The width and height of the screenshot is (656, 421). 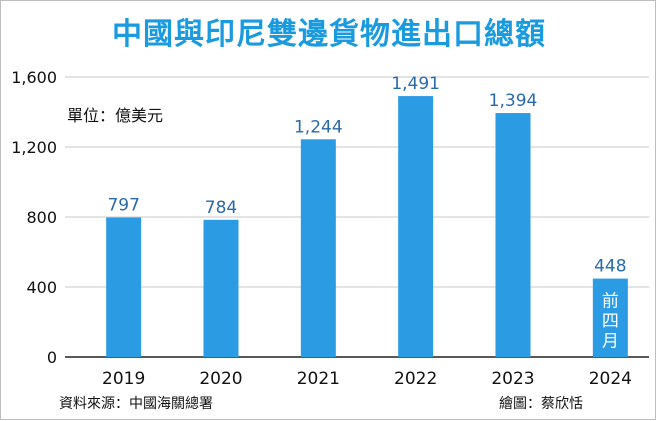 What do you see at coordinates (115, 115) in the screenshot?
I see `unit-label: 單位：億美元` at bounding box center [115, 115].